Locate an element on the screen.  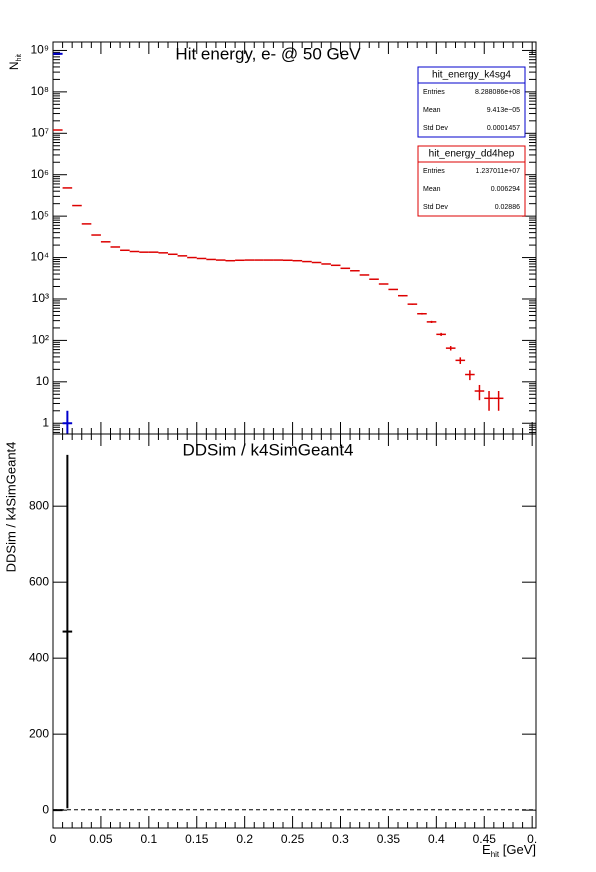
y-tick-label: 10² is located at coordinates (40, 340).